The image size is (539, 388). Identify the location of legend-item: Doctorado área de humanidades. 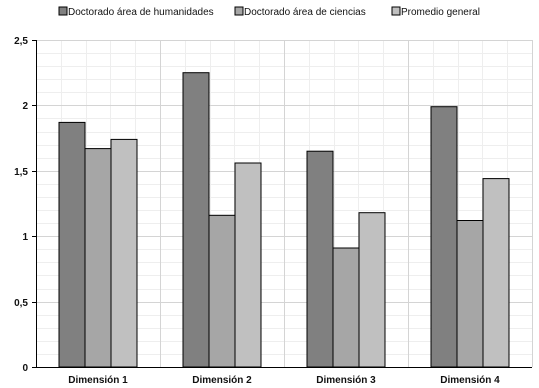
(136, 12).